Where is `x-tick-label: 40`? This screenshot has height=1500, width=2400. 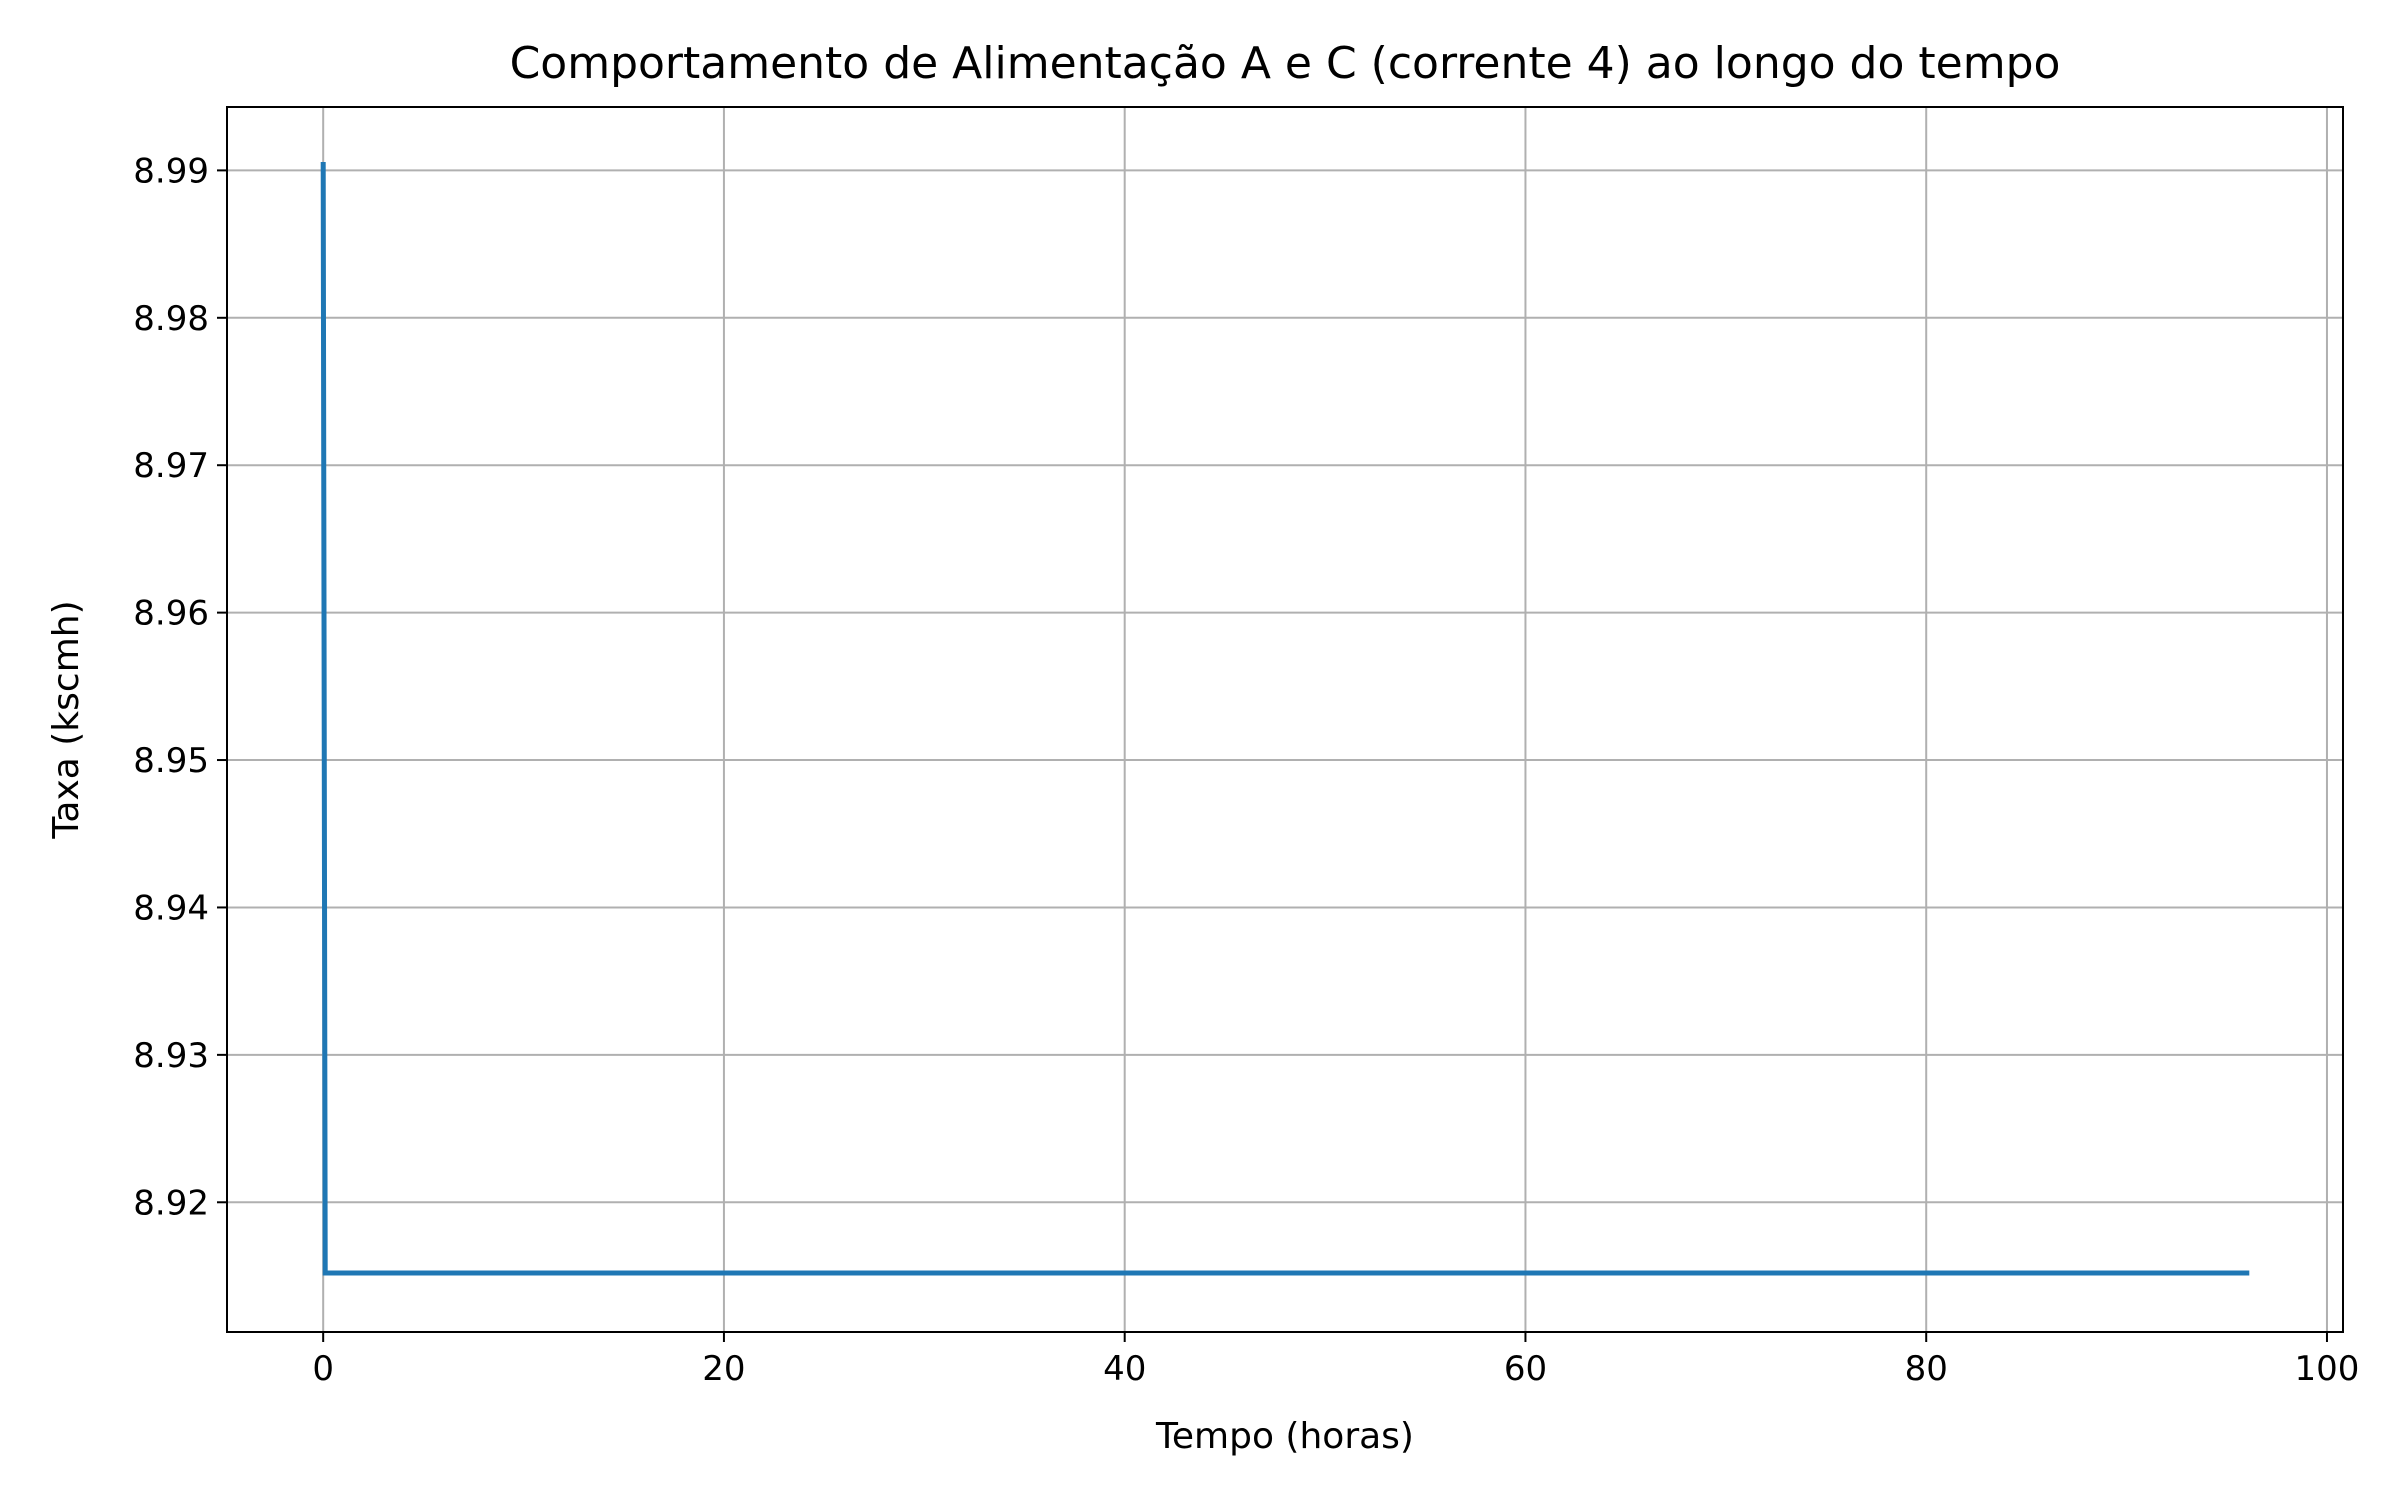 x-tick-label: 40 is located at coordinates (1124, 1369).